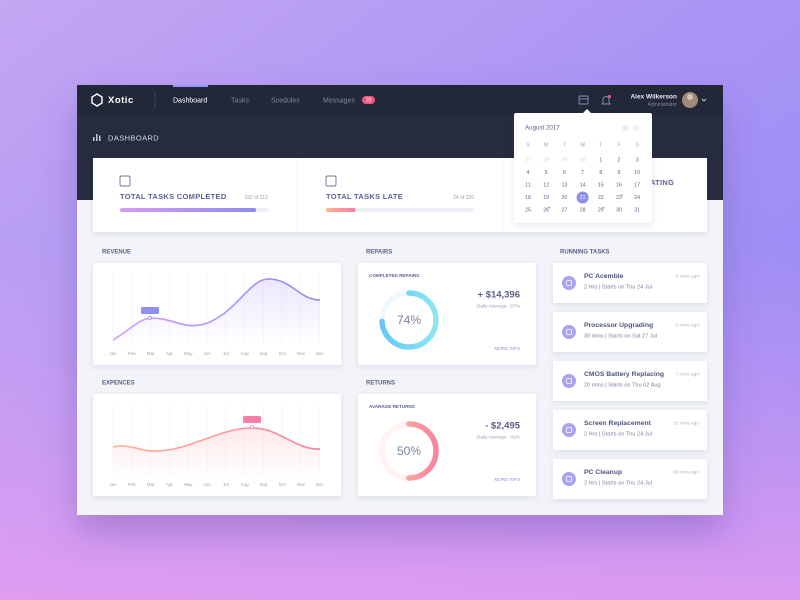  I want to click on calendar-day: 22, so click(601, 198).